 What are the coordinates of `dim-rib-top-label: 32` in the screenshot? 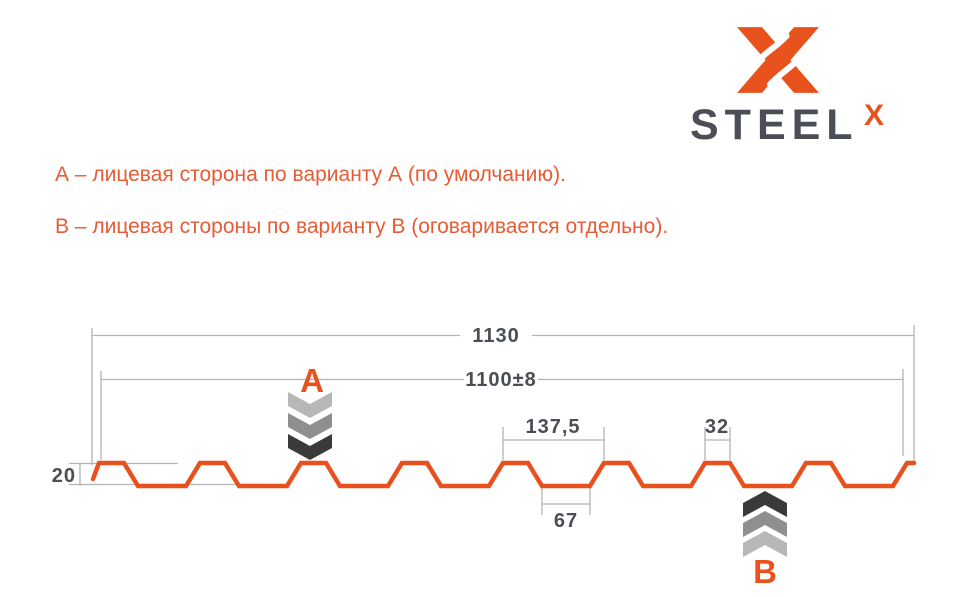 It's located at (717, 427).